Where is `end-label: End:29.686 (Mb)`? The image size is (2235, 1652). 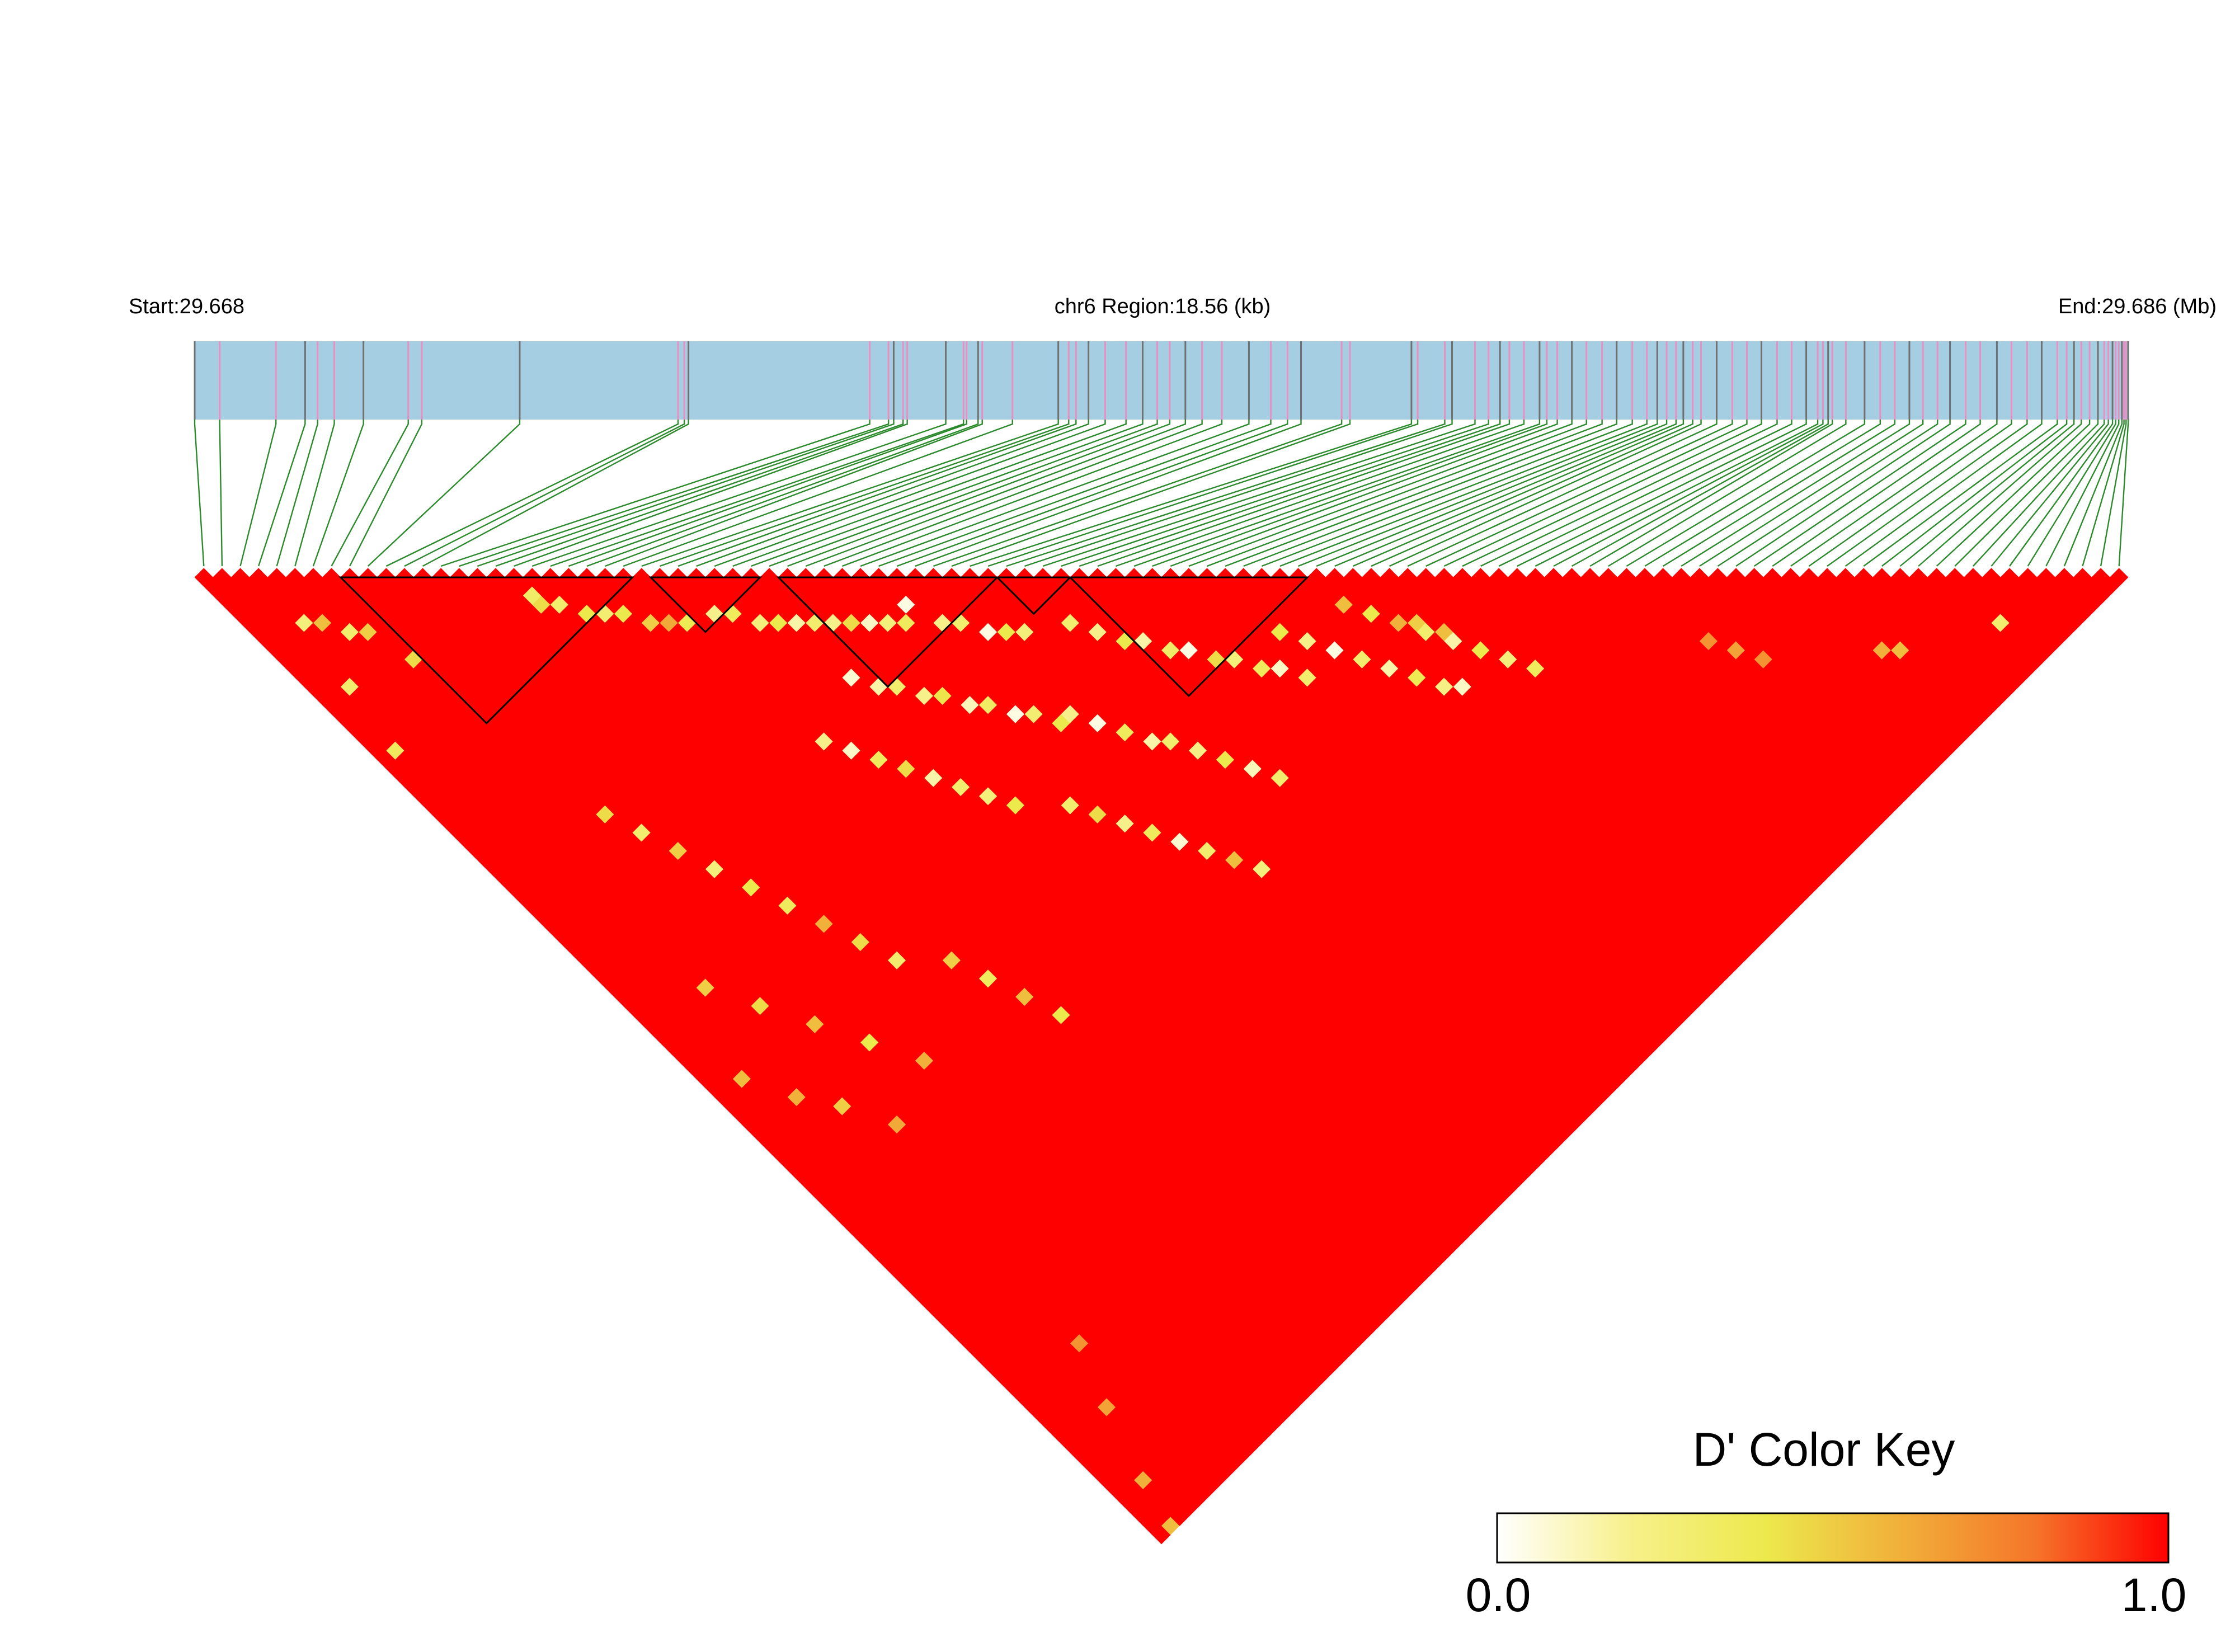 end-label: End:29.686 (Mb) is located at coordinates (2137, 306).